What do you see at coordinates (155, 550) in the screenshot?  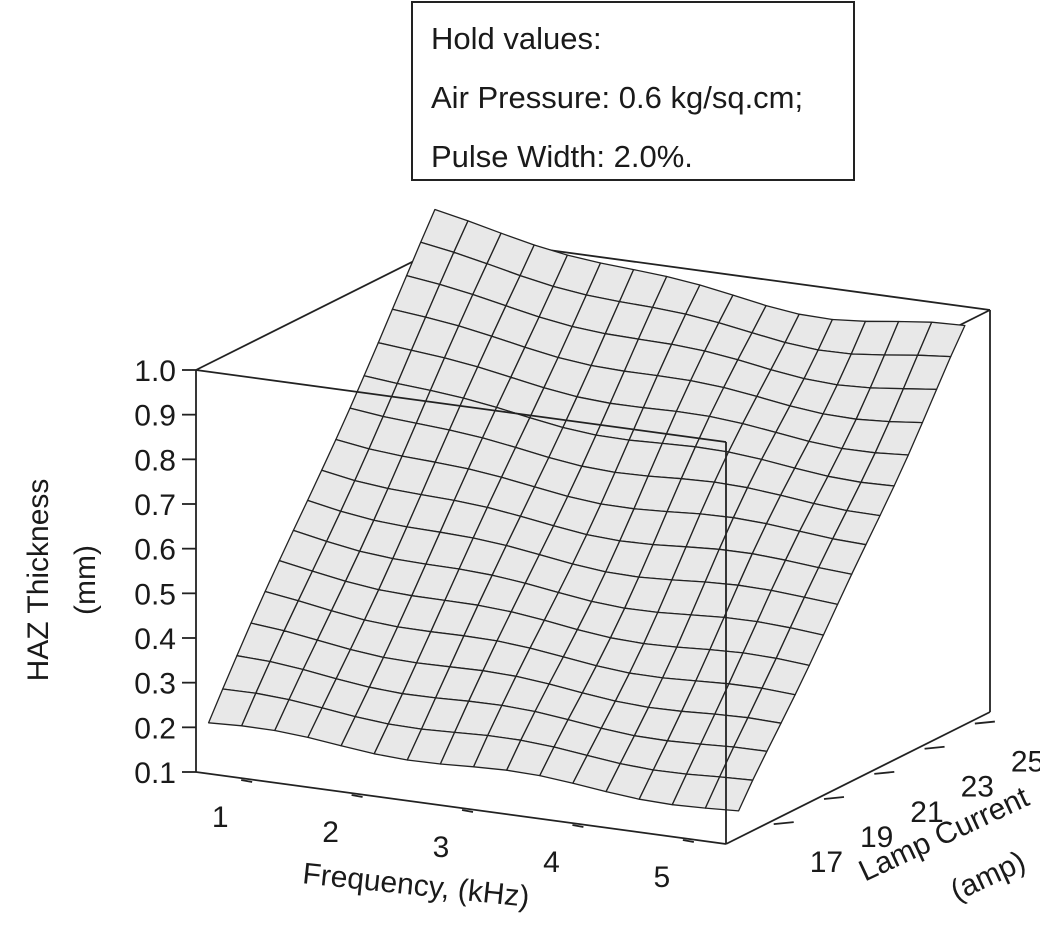 I see `z-tick-label: 0.6` at bounding box center [155, 550].